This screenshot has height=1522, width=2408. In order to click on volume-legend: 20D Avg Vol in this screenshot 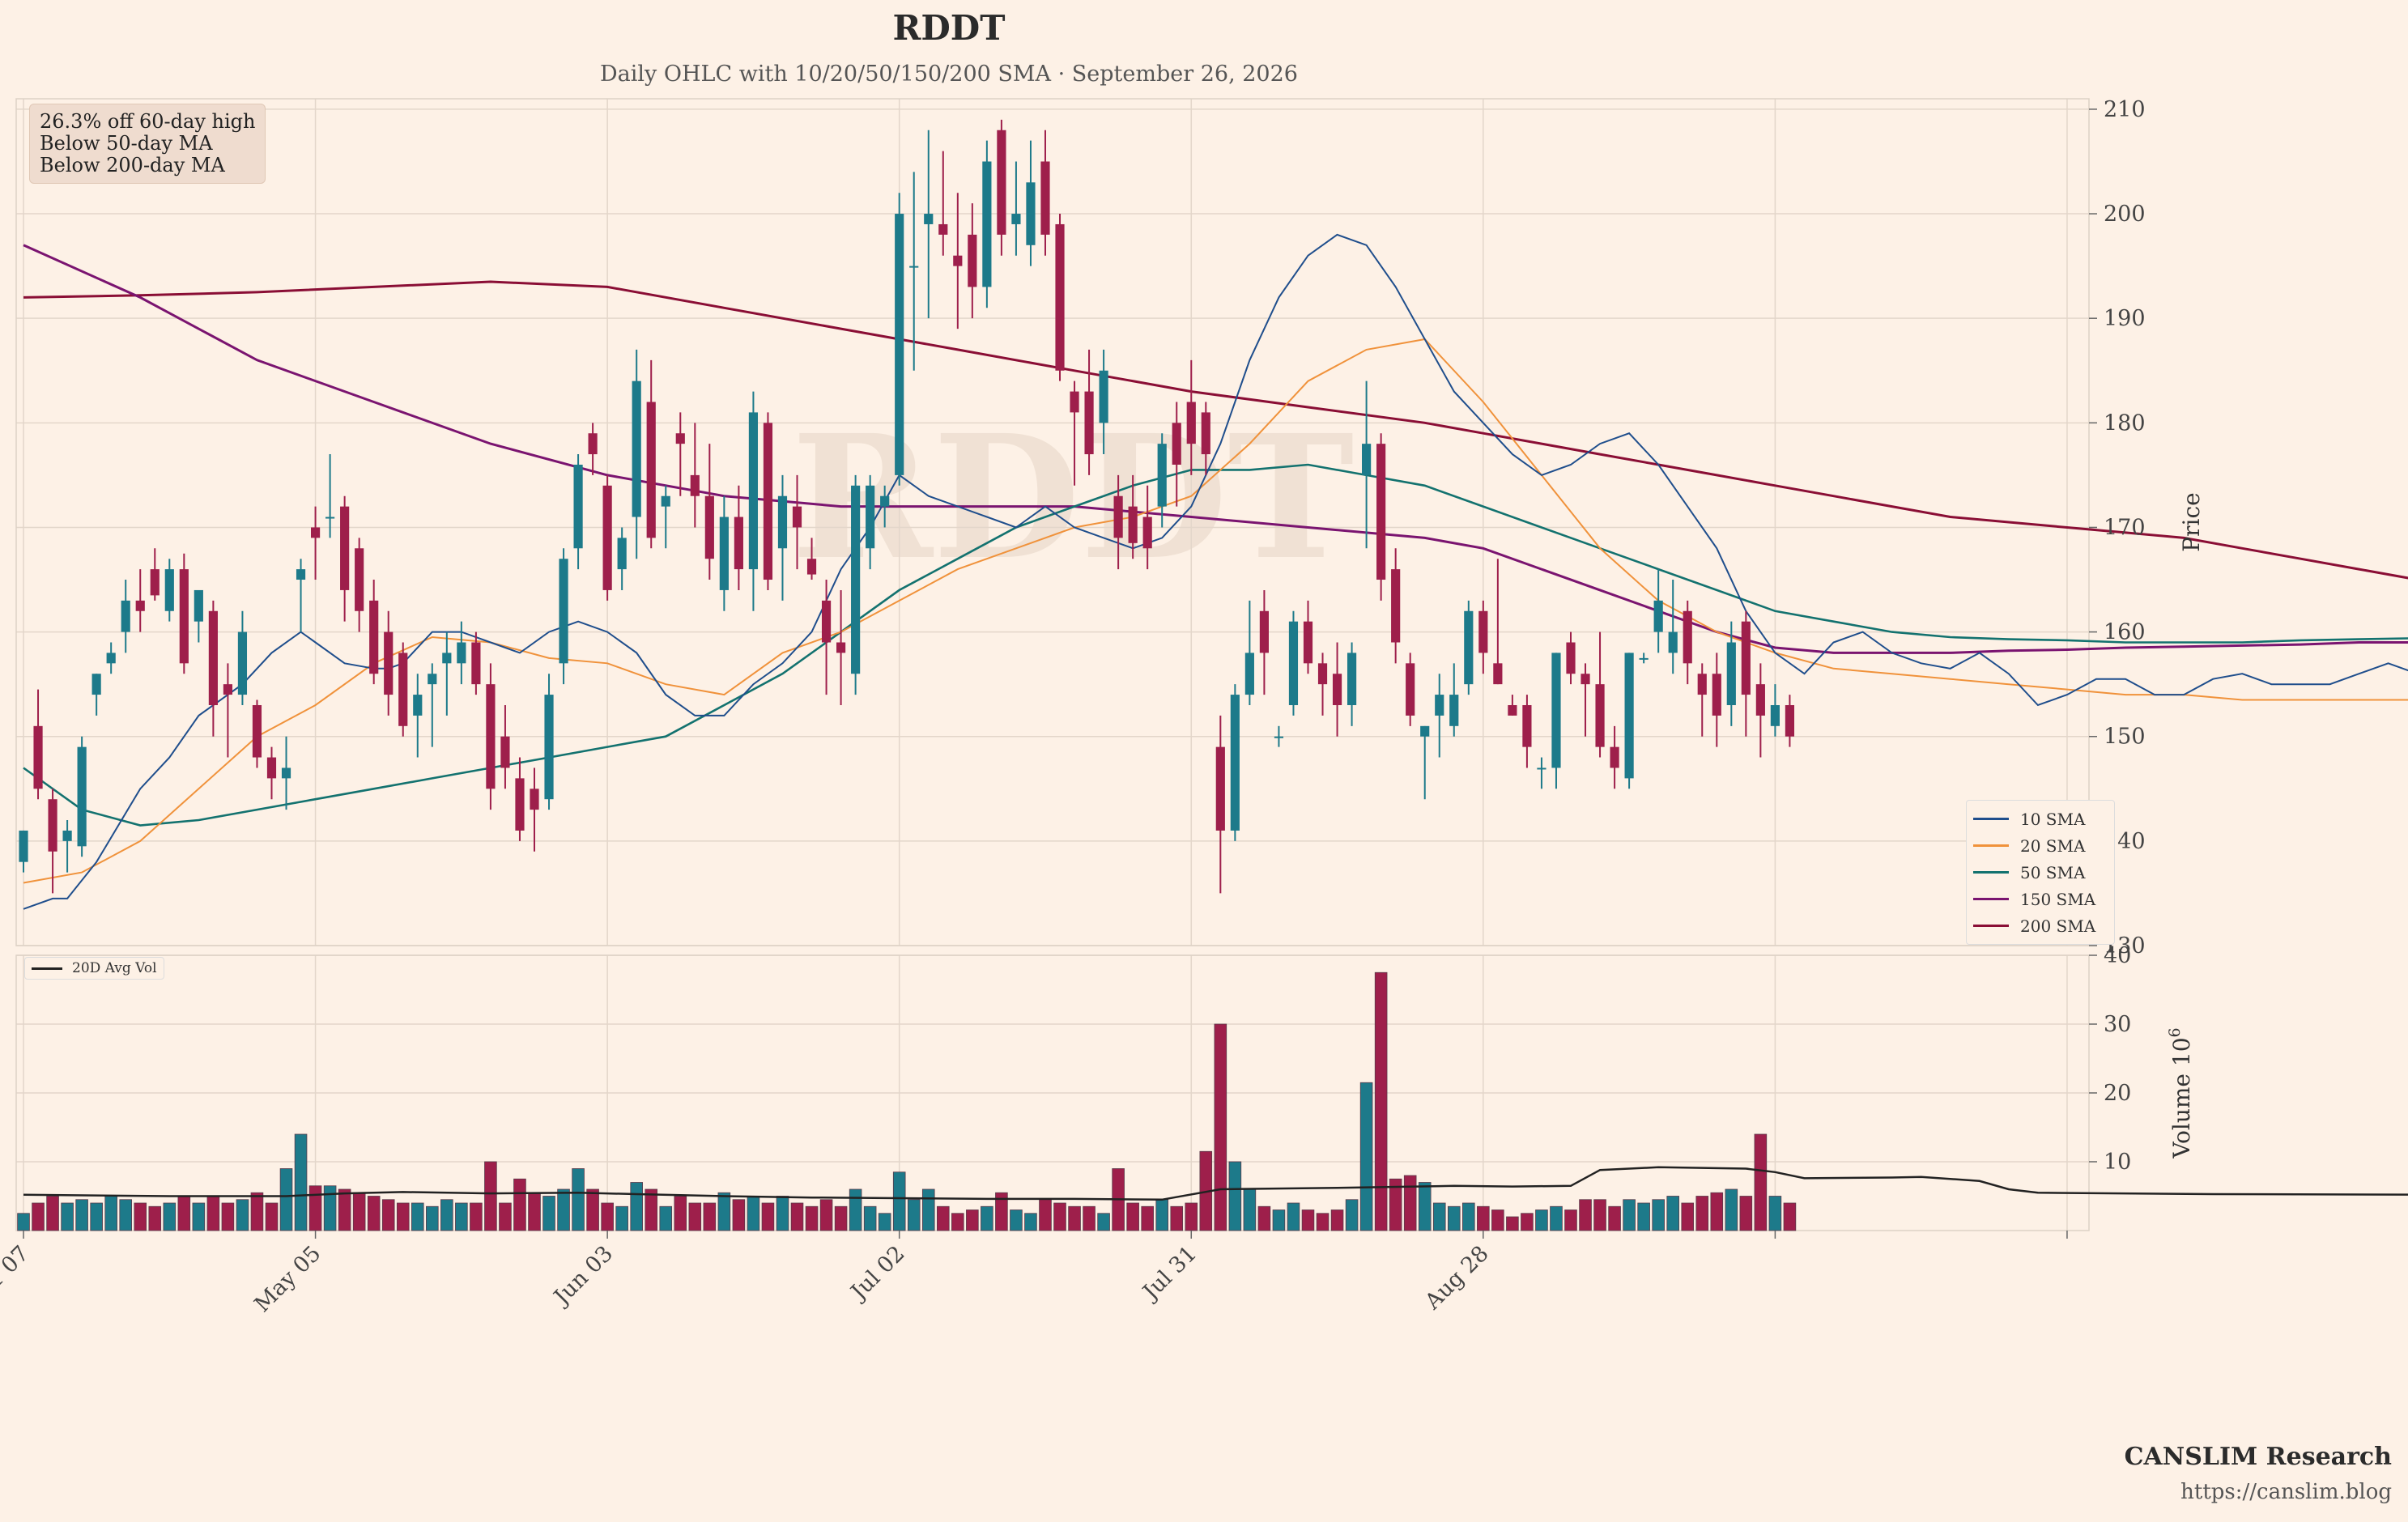, I will do `click(94, 968)`.